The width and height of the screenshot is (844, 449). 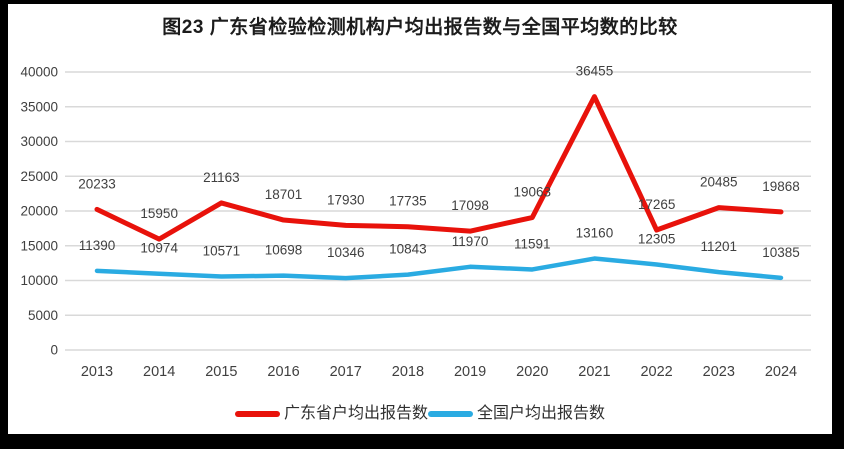 What do you see at coordinates (284, 250) in the screenshot?
I see `data-label: 10698` at bounding box center [284, 250].